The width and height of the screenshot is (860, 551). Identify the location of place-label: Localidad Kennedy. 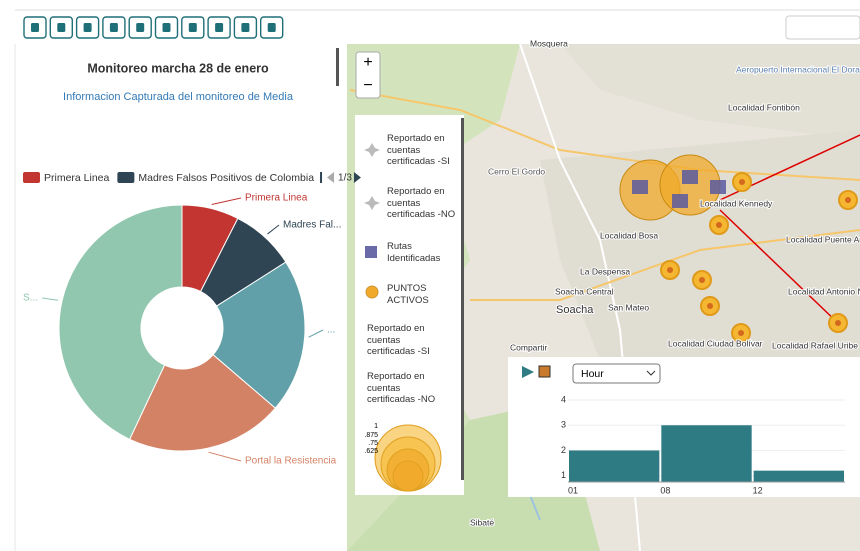
(736, 203).